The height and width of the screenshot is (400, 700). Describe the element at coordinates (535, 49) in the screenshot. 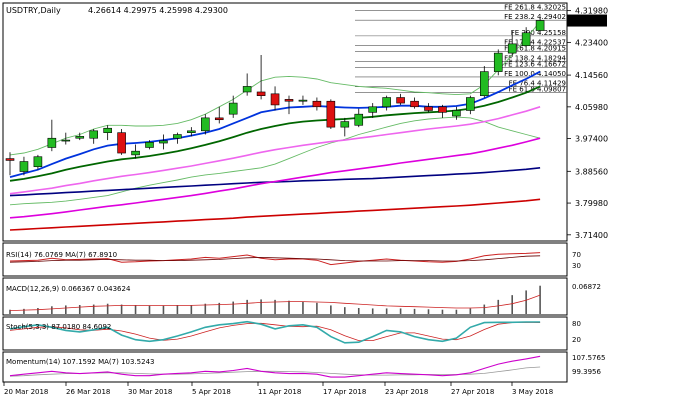

I see `fib-label: FE 161.8 4.20915` at that location.